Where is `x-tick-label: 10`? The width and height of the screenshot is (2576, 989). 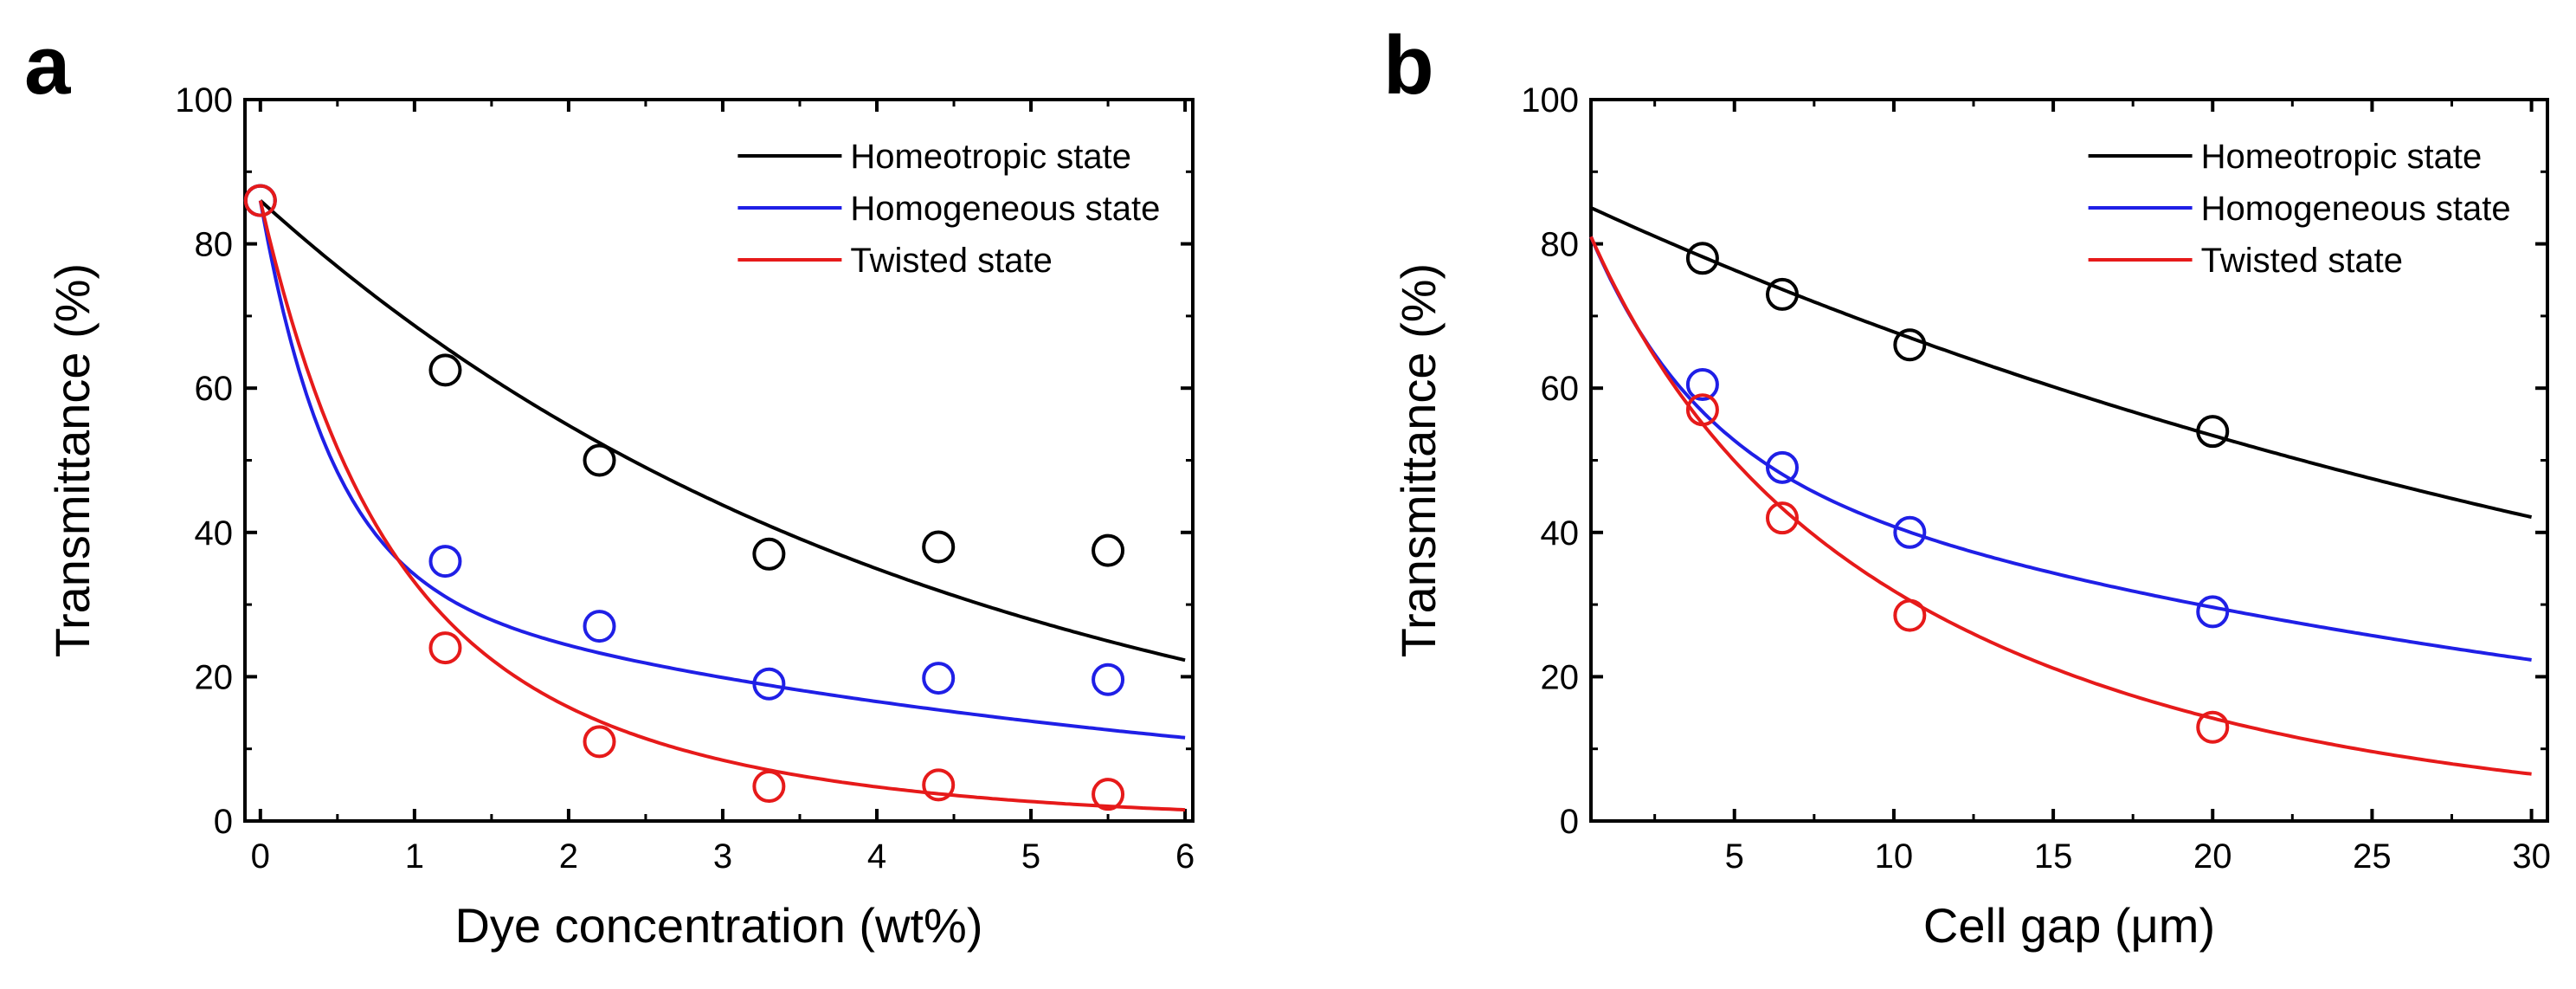 x-tick-label: 10 is located at coordinates (1894, 856).